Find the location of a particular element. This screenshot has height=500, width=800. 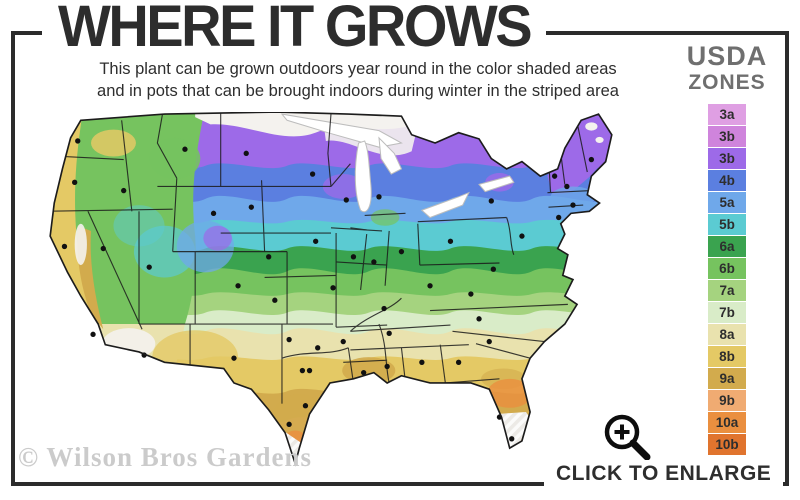

legend-zone-swatch: 8a is located at coordinates (727, 334).